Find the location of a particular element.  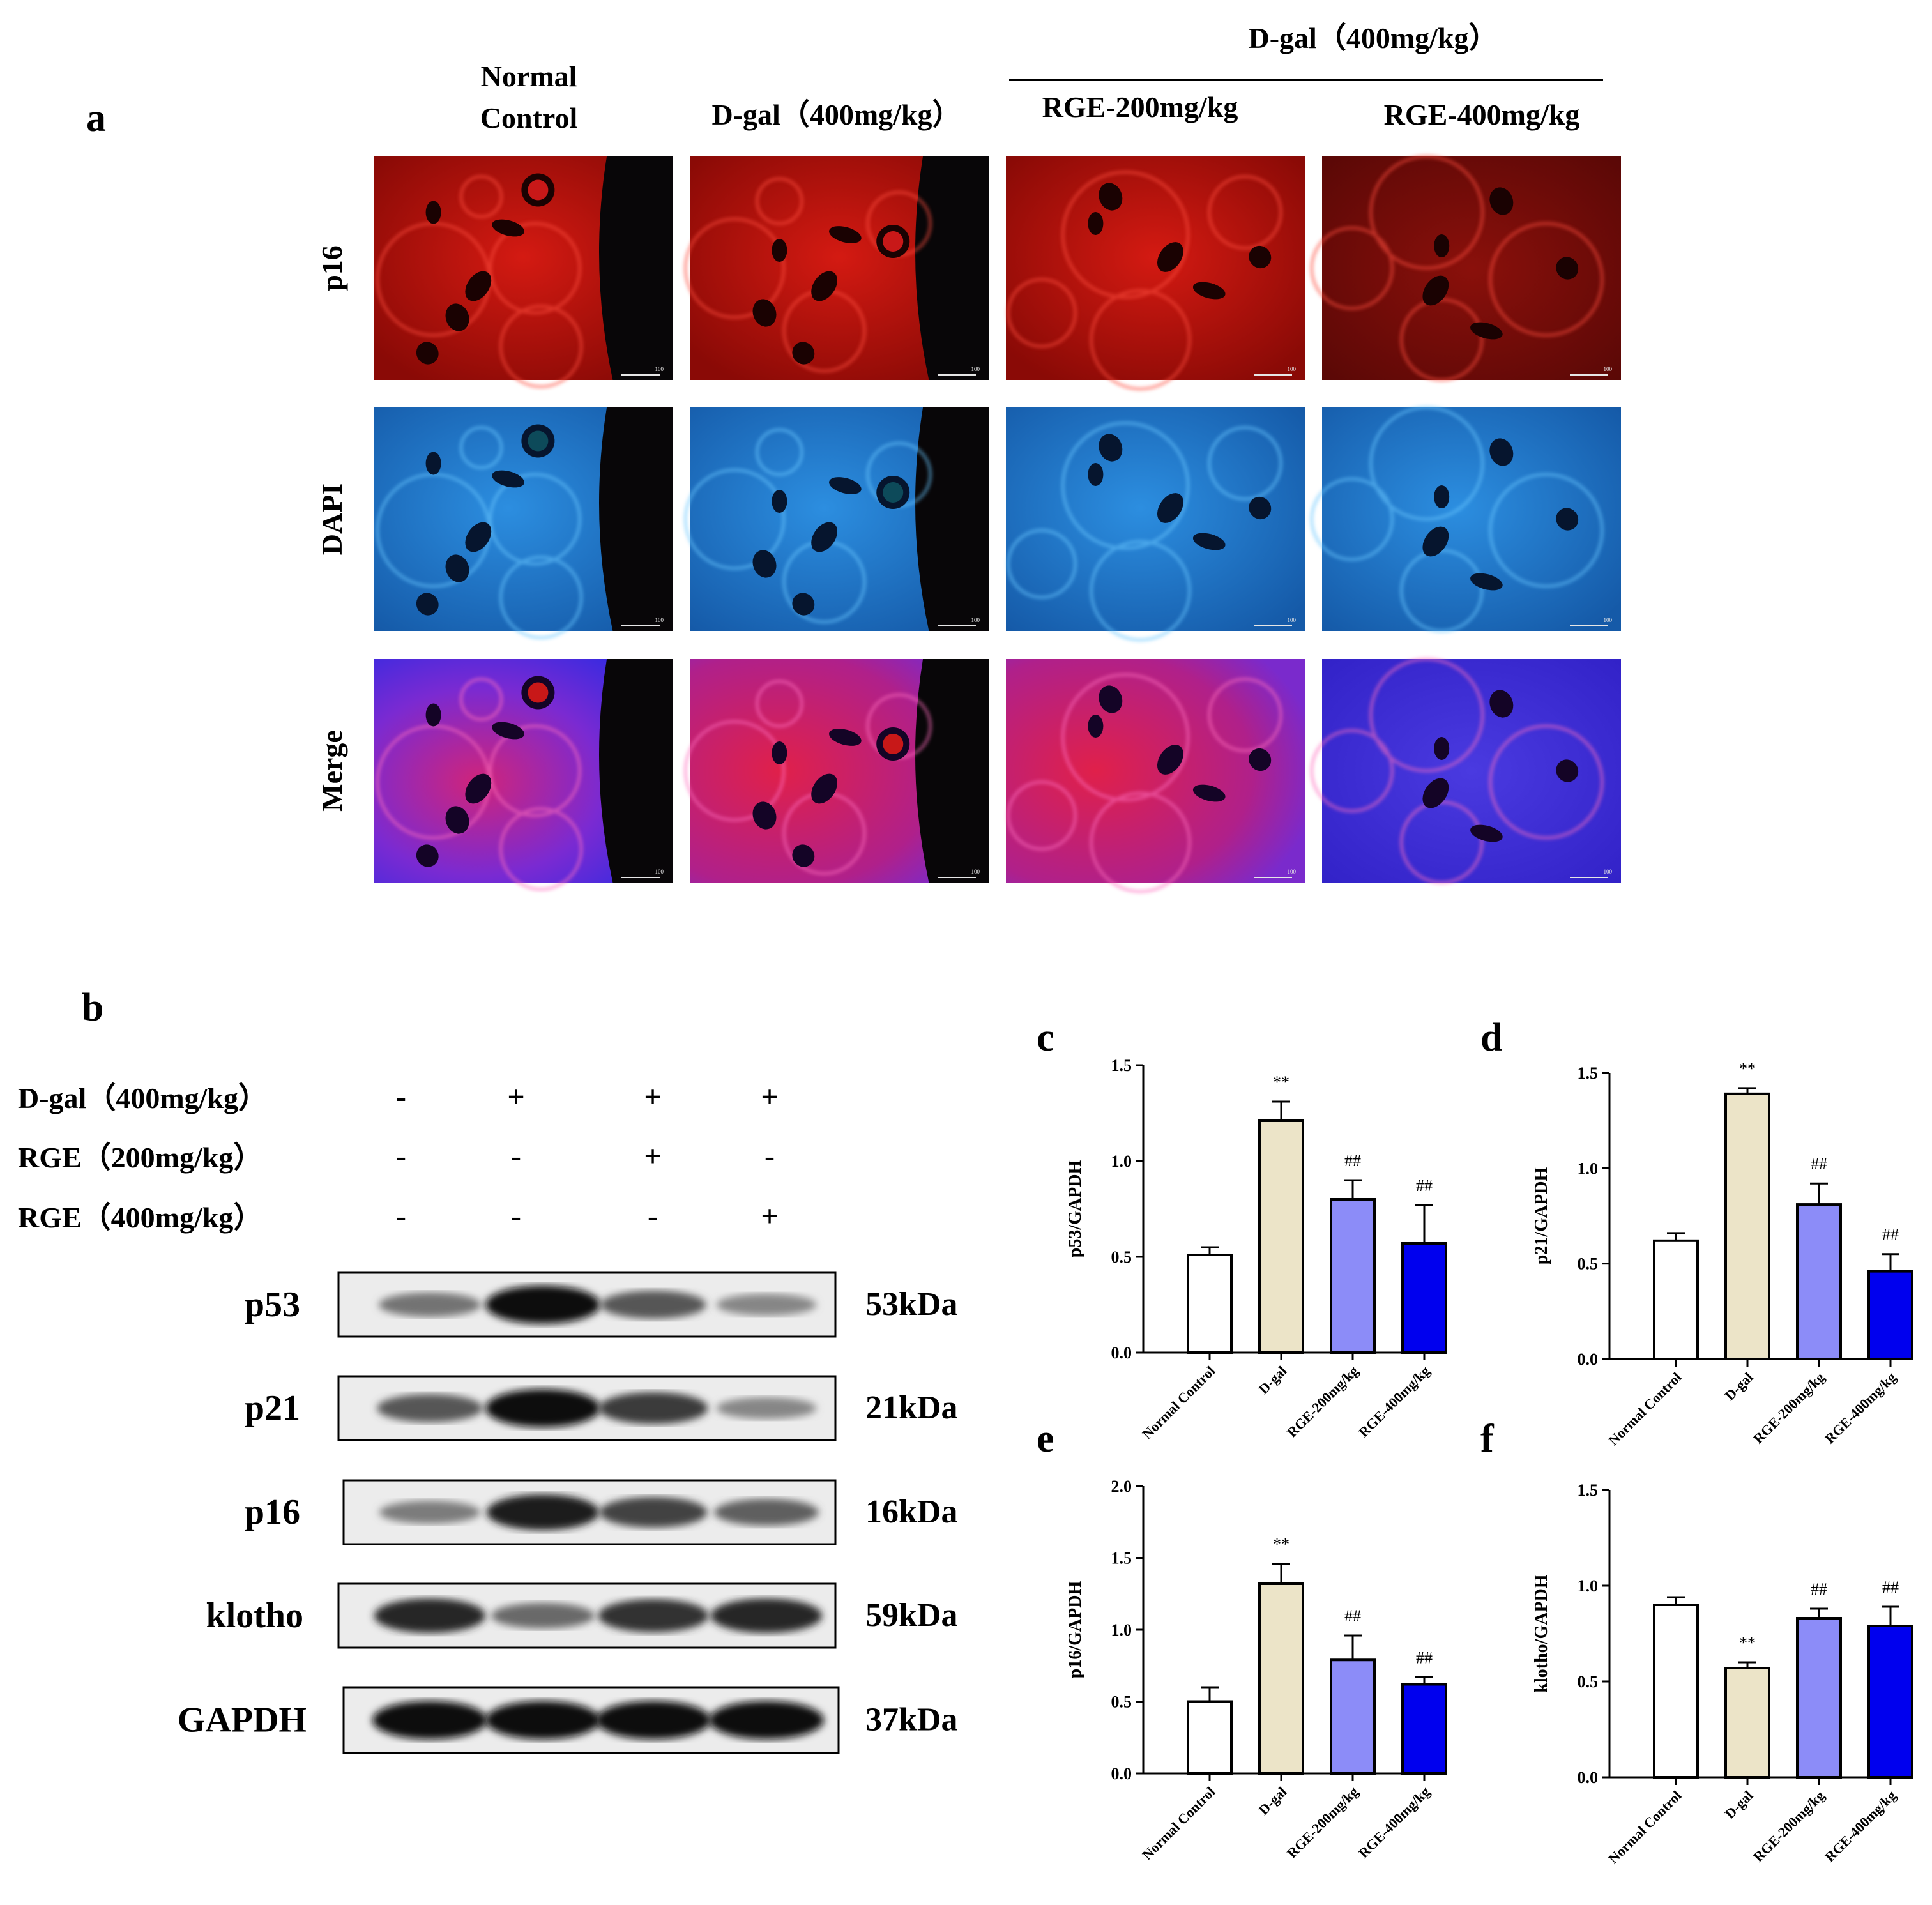

blot-p53 is located at coordinates (587, 1304).